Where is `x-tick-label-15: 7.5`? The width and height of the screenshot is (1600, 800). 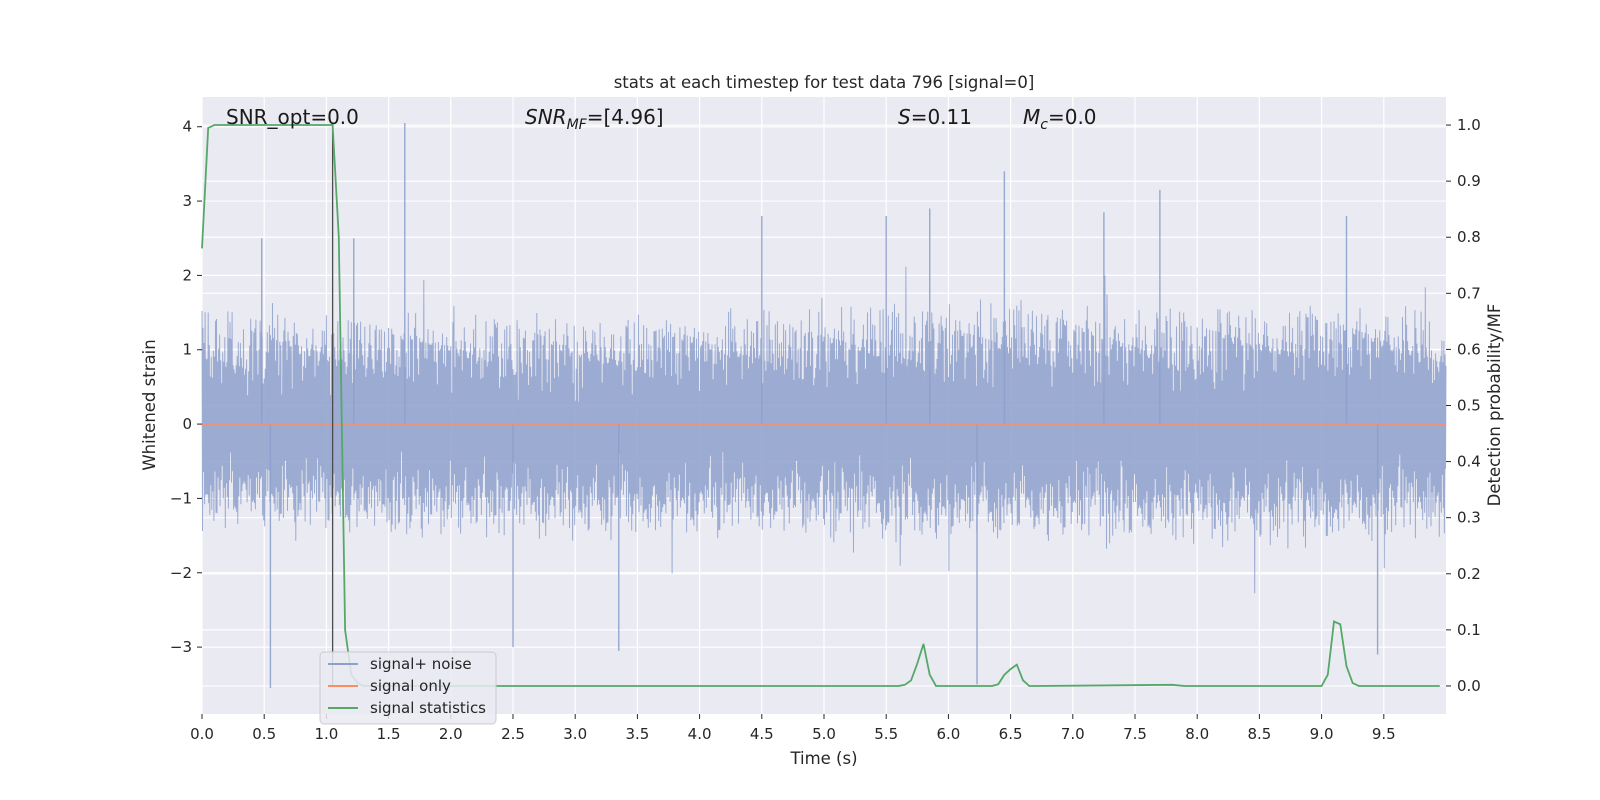
x-tick-label-15: 7.5 is located at coordinates (1135, 734).